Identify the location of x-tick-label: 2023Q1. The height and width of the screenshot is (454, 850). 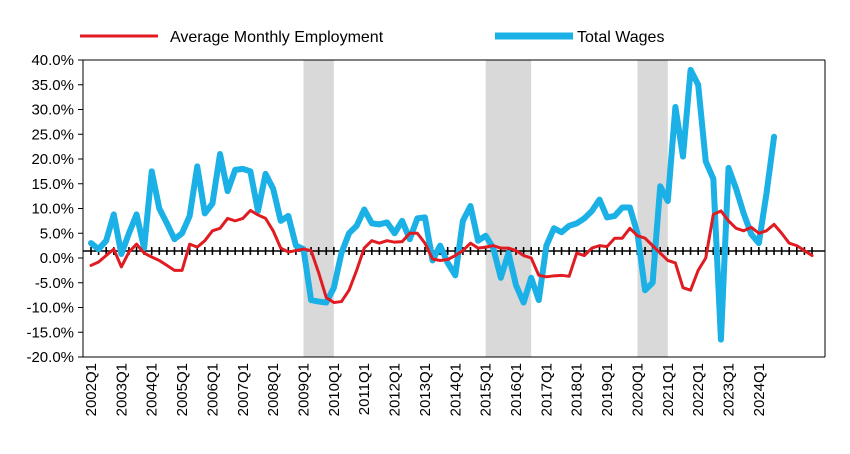
(729, 389).